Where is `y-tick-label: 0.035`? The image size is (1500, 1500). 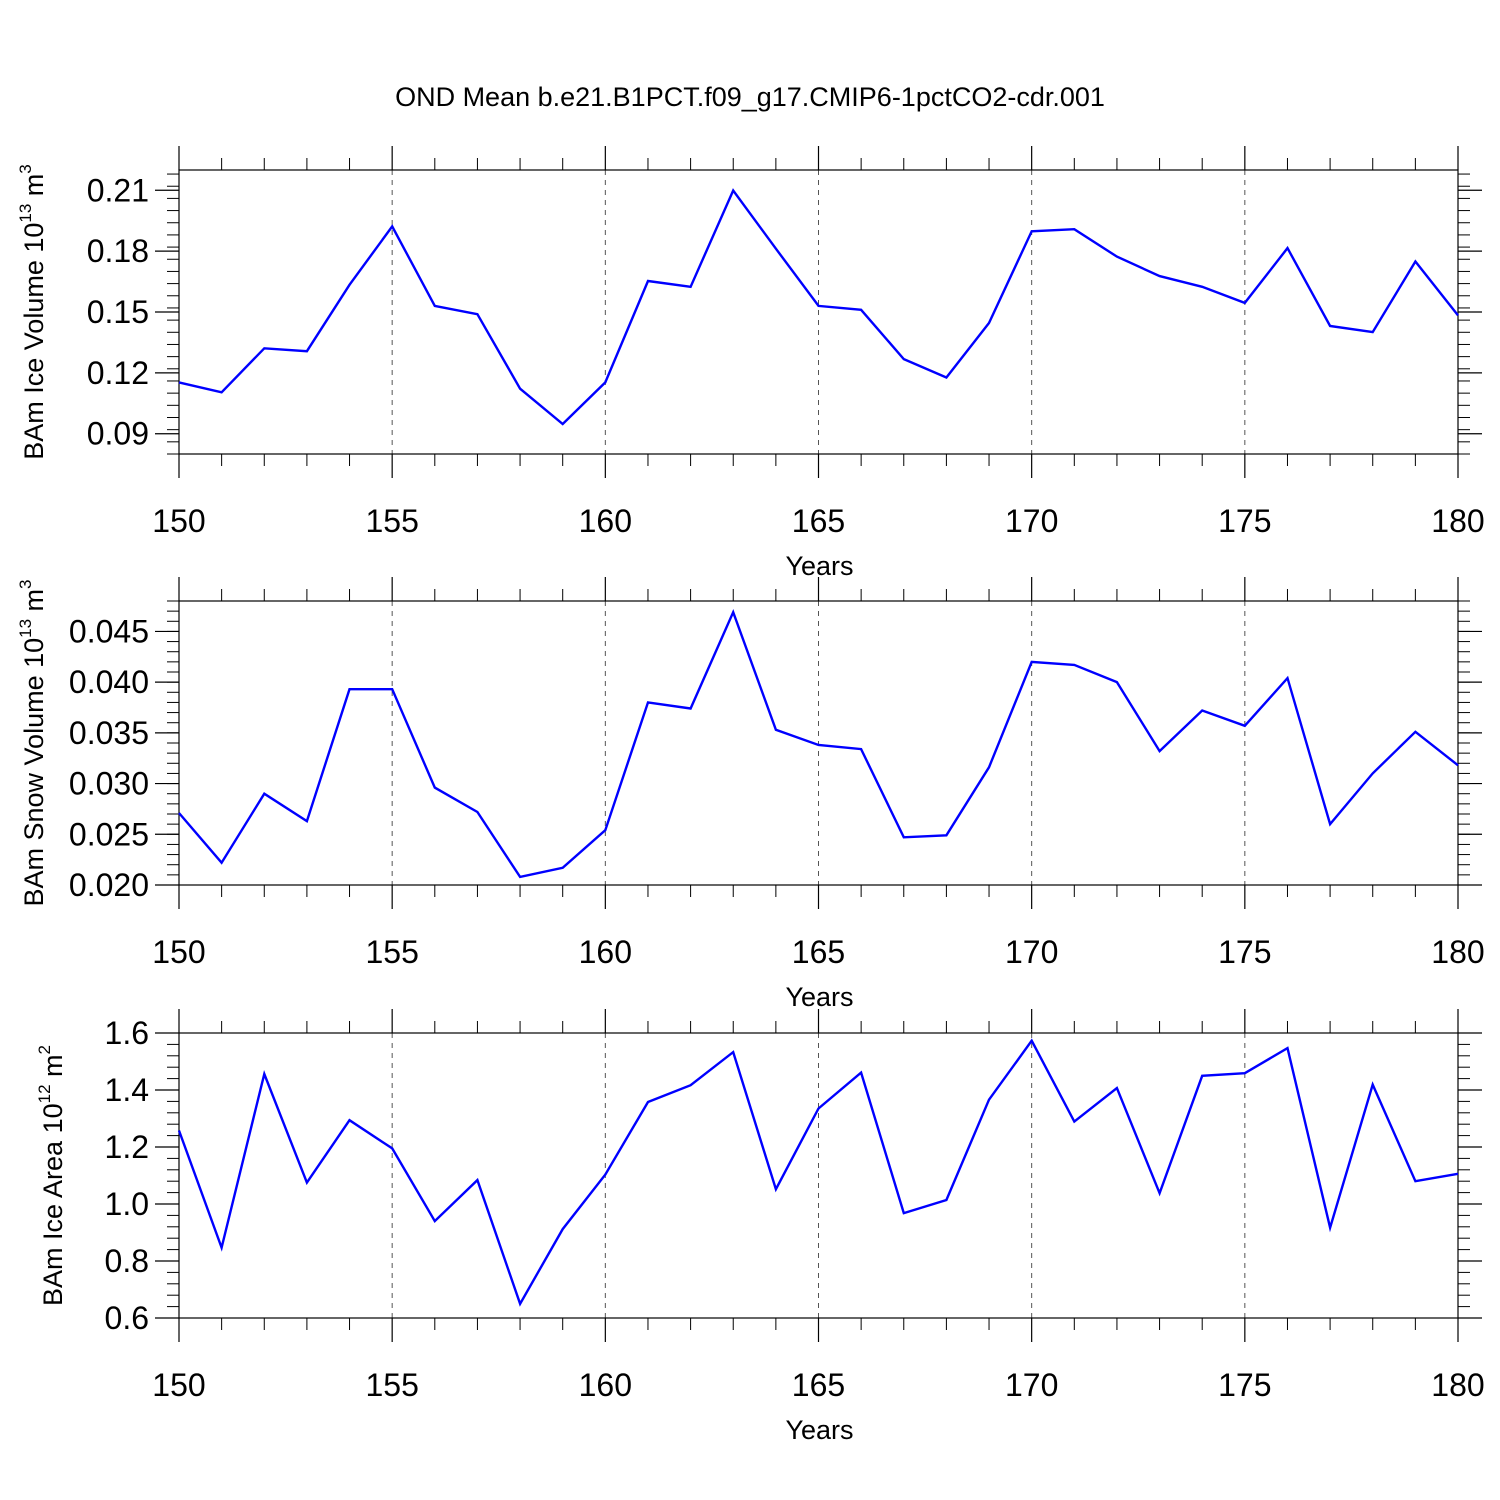 y-tick-label: 0.035 is located at coordinates (109, 733).